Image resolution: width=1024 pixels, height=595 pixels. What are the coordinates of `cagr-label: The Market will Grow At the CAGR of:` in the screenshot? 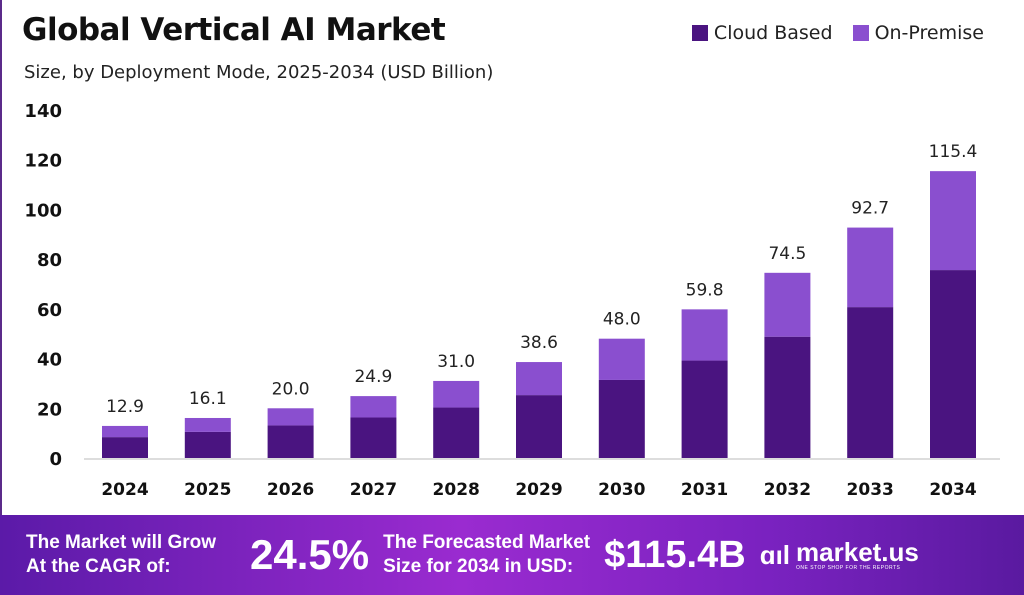 It's located at (121, 555).